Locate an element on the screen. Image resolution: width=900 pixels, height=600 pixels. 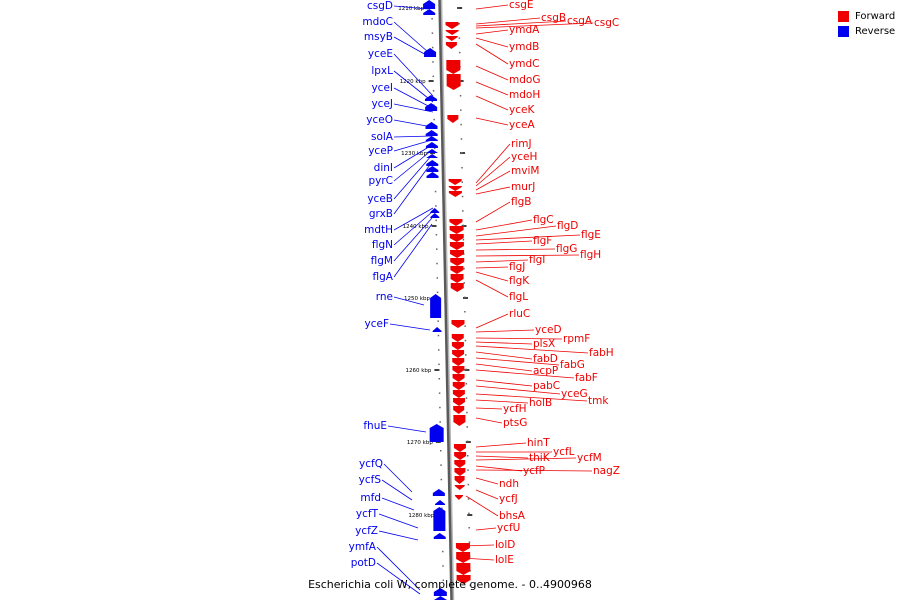
reverse-gene-label: lpxL is located at coordinates (382, 71).